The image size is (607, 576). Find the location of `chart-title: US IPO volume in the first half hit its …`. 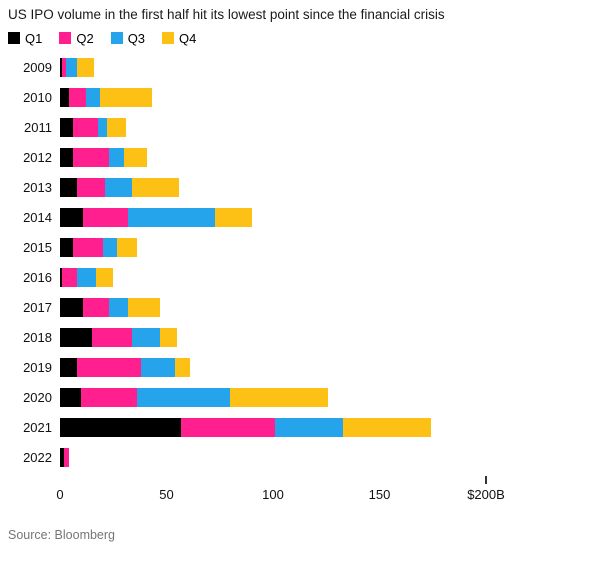

chart-title: US IPO volume in the first half hit its … is located at coordinates (226, 14).